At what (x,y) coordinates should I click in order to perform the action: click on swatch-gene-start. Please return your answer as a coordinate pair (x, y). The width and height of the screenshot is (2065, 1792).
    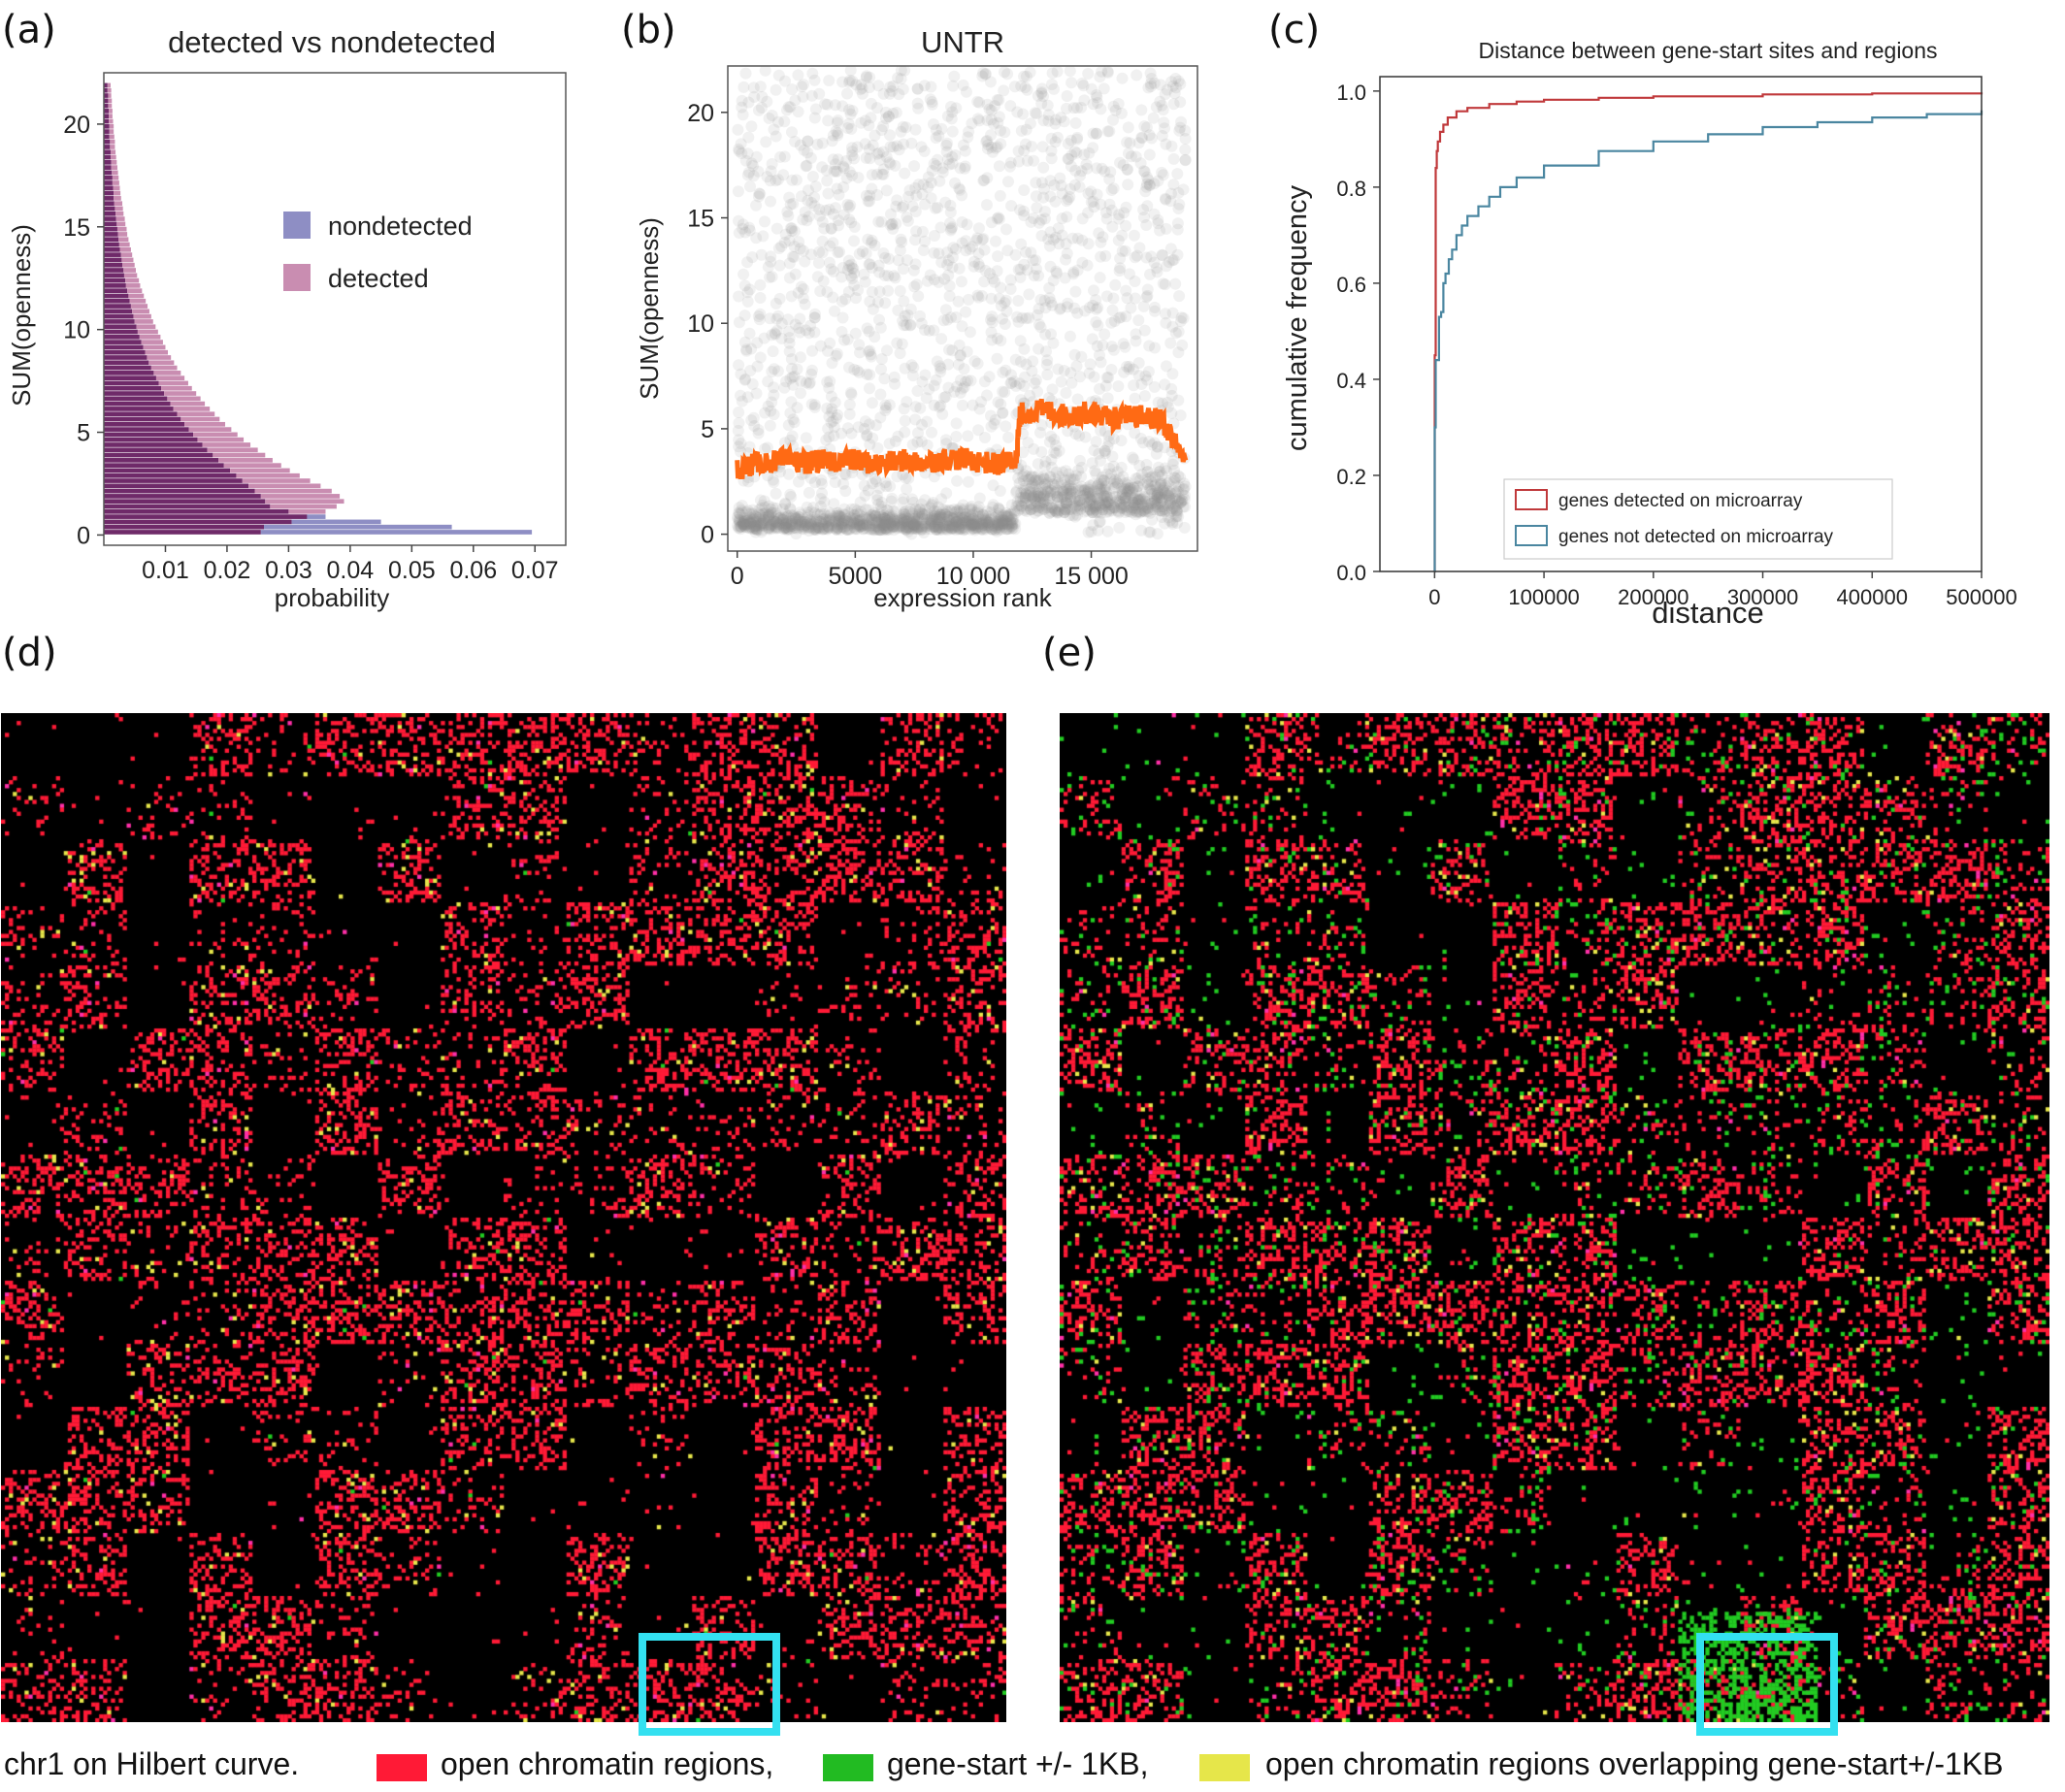
    Looking at the image, I should click on (848, 1767).